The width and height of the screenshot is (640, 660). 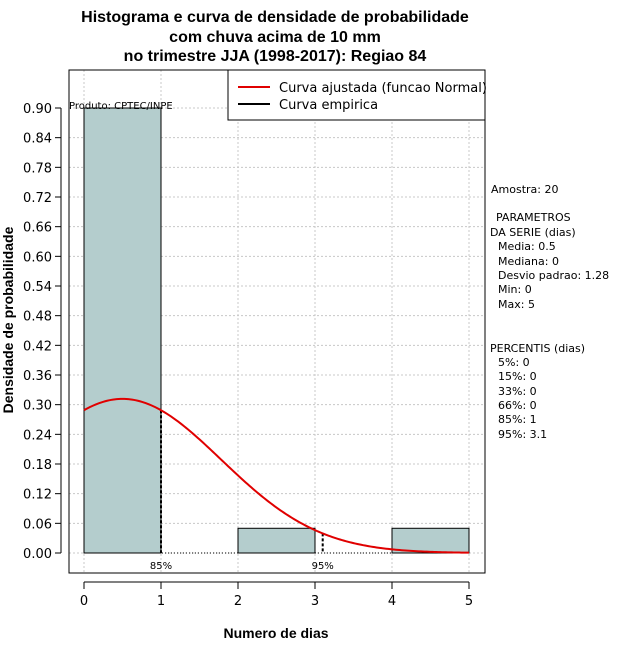 What do you see at coordinates (553, 275) in the screenshot?
I see `param-sd: Desvio padrao: 1.28` at bounding box center [553, 275].